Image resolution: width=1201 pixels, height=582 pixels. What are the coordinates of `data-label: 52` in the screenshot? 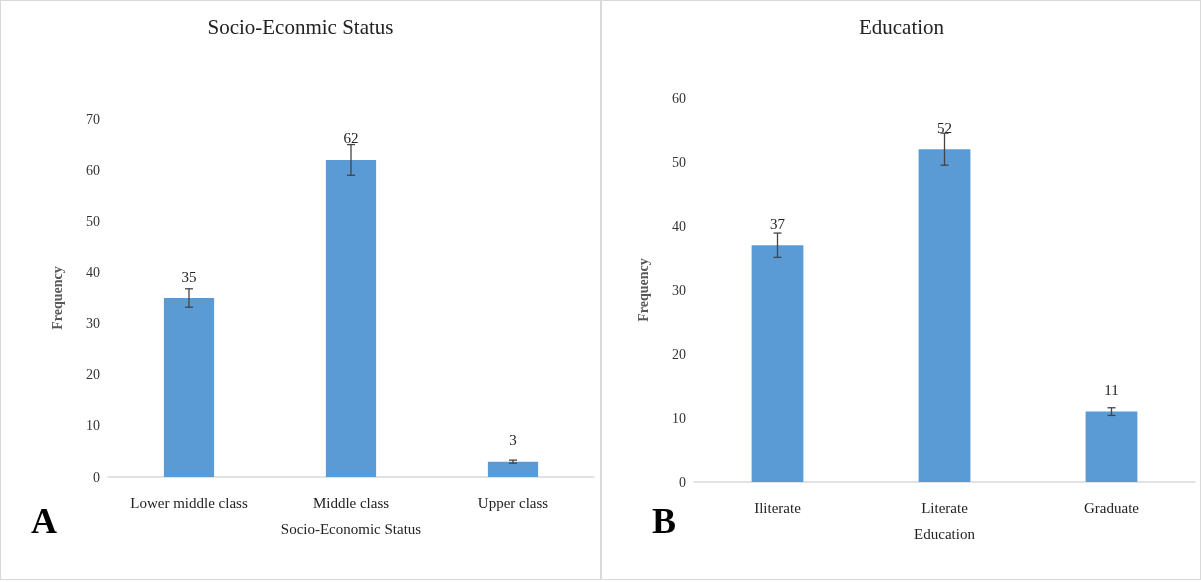 It's located at (944, 127).